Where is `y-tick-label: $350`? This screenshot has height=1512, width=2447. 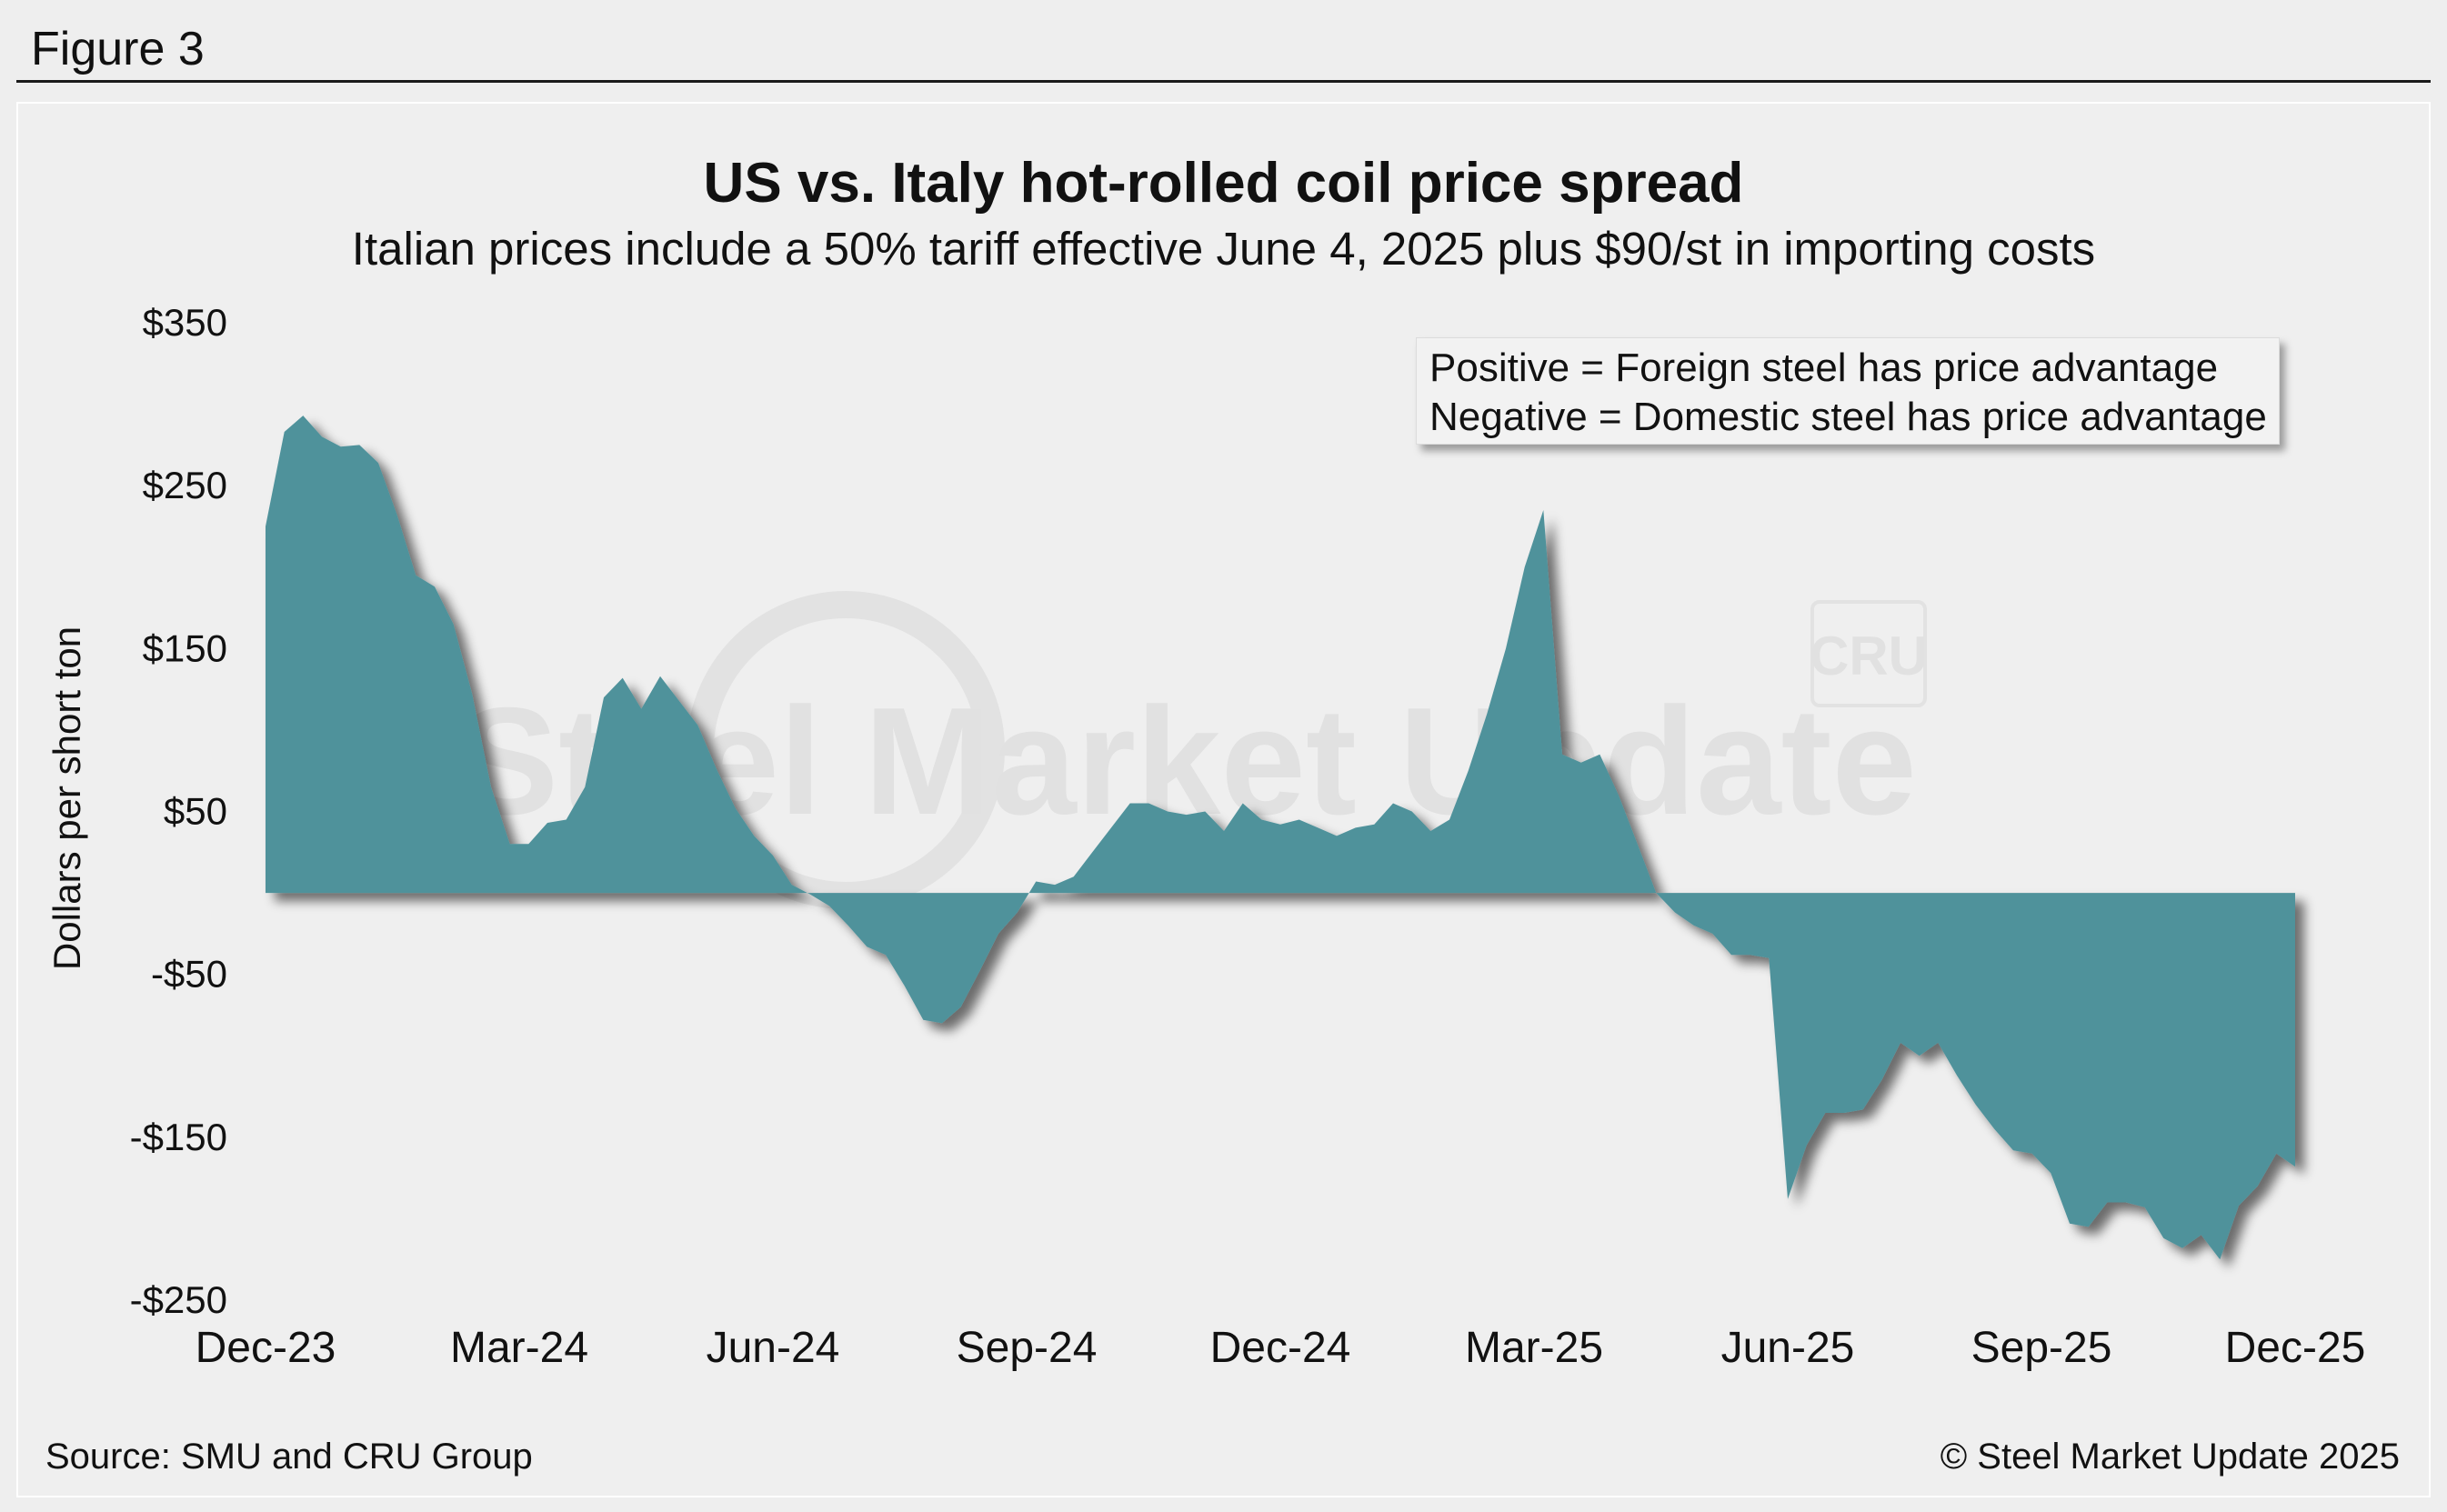
y-tick-label: $350 is located at coordinates (185, 322).